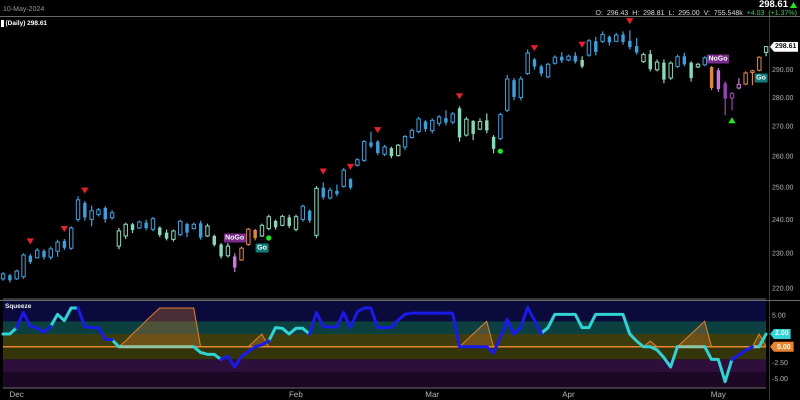 This screenshot has width=800, height=400. I want to click on x-tick-label: Apr, so click(568, 394).